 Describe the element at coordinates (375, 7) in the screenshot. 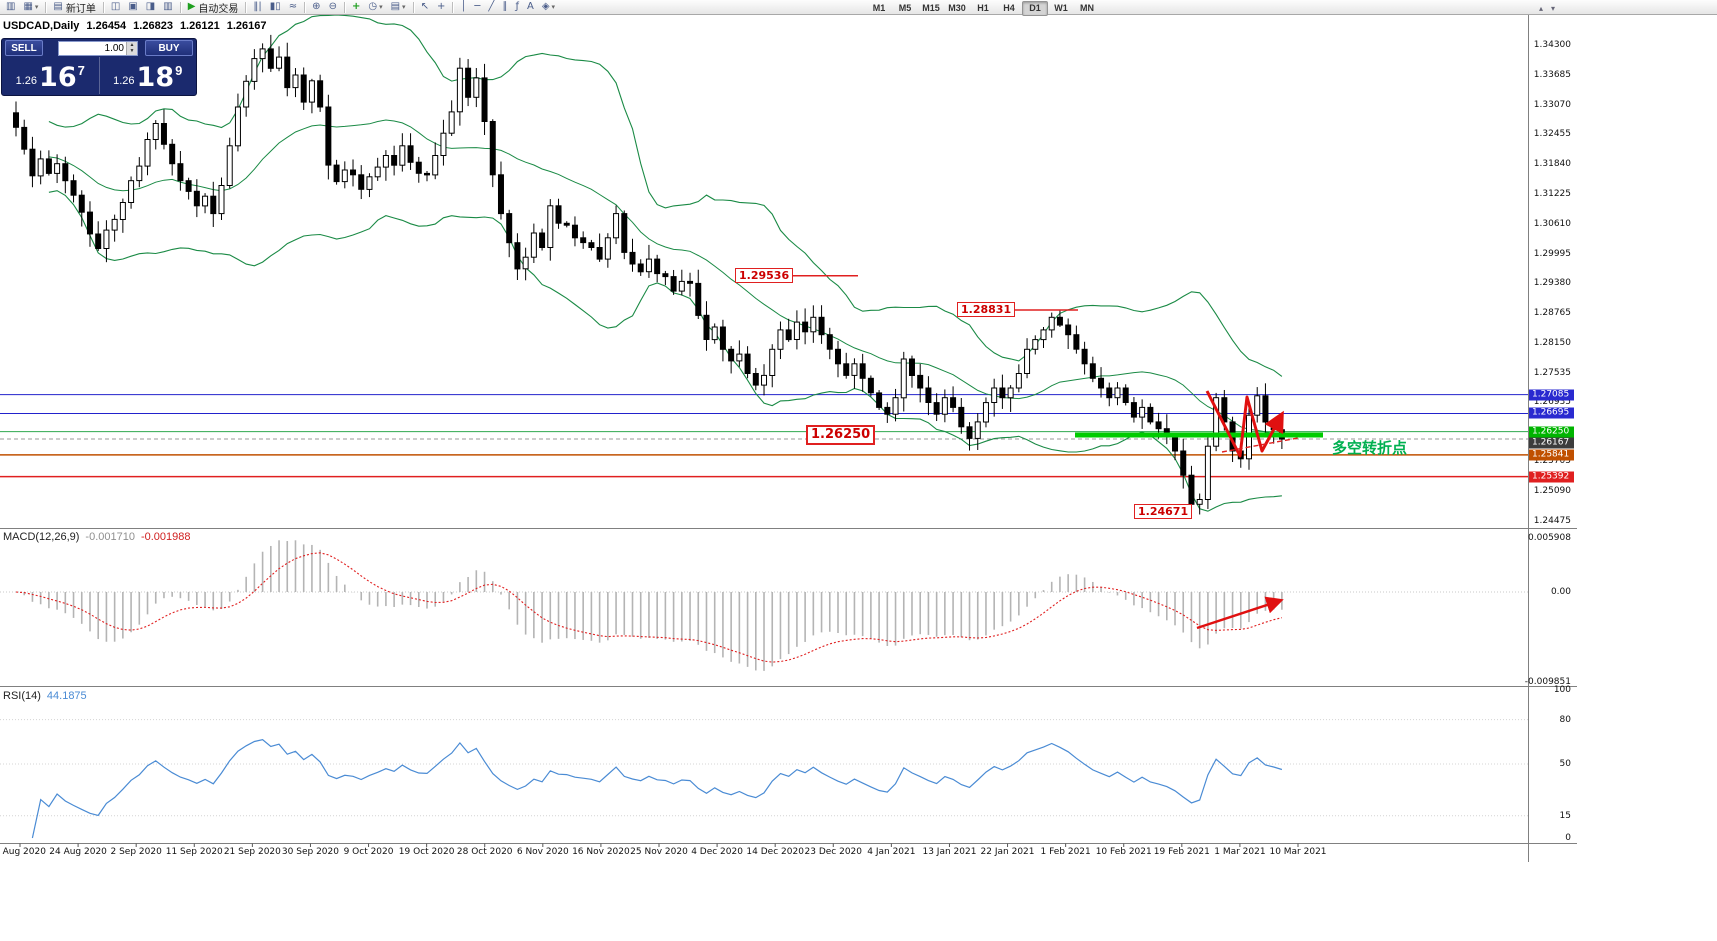

I see `toolbar-periods-button: ◷ ▾` at that location.